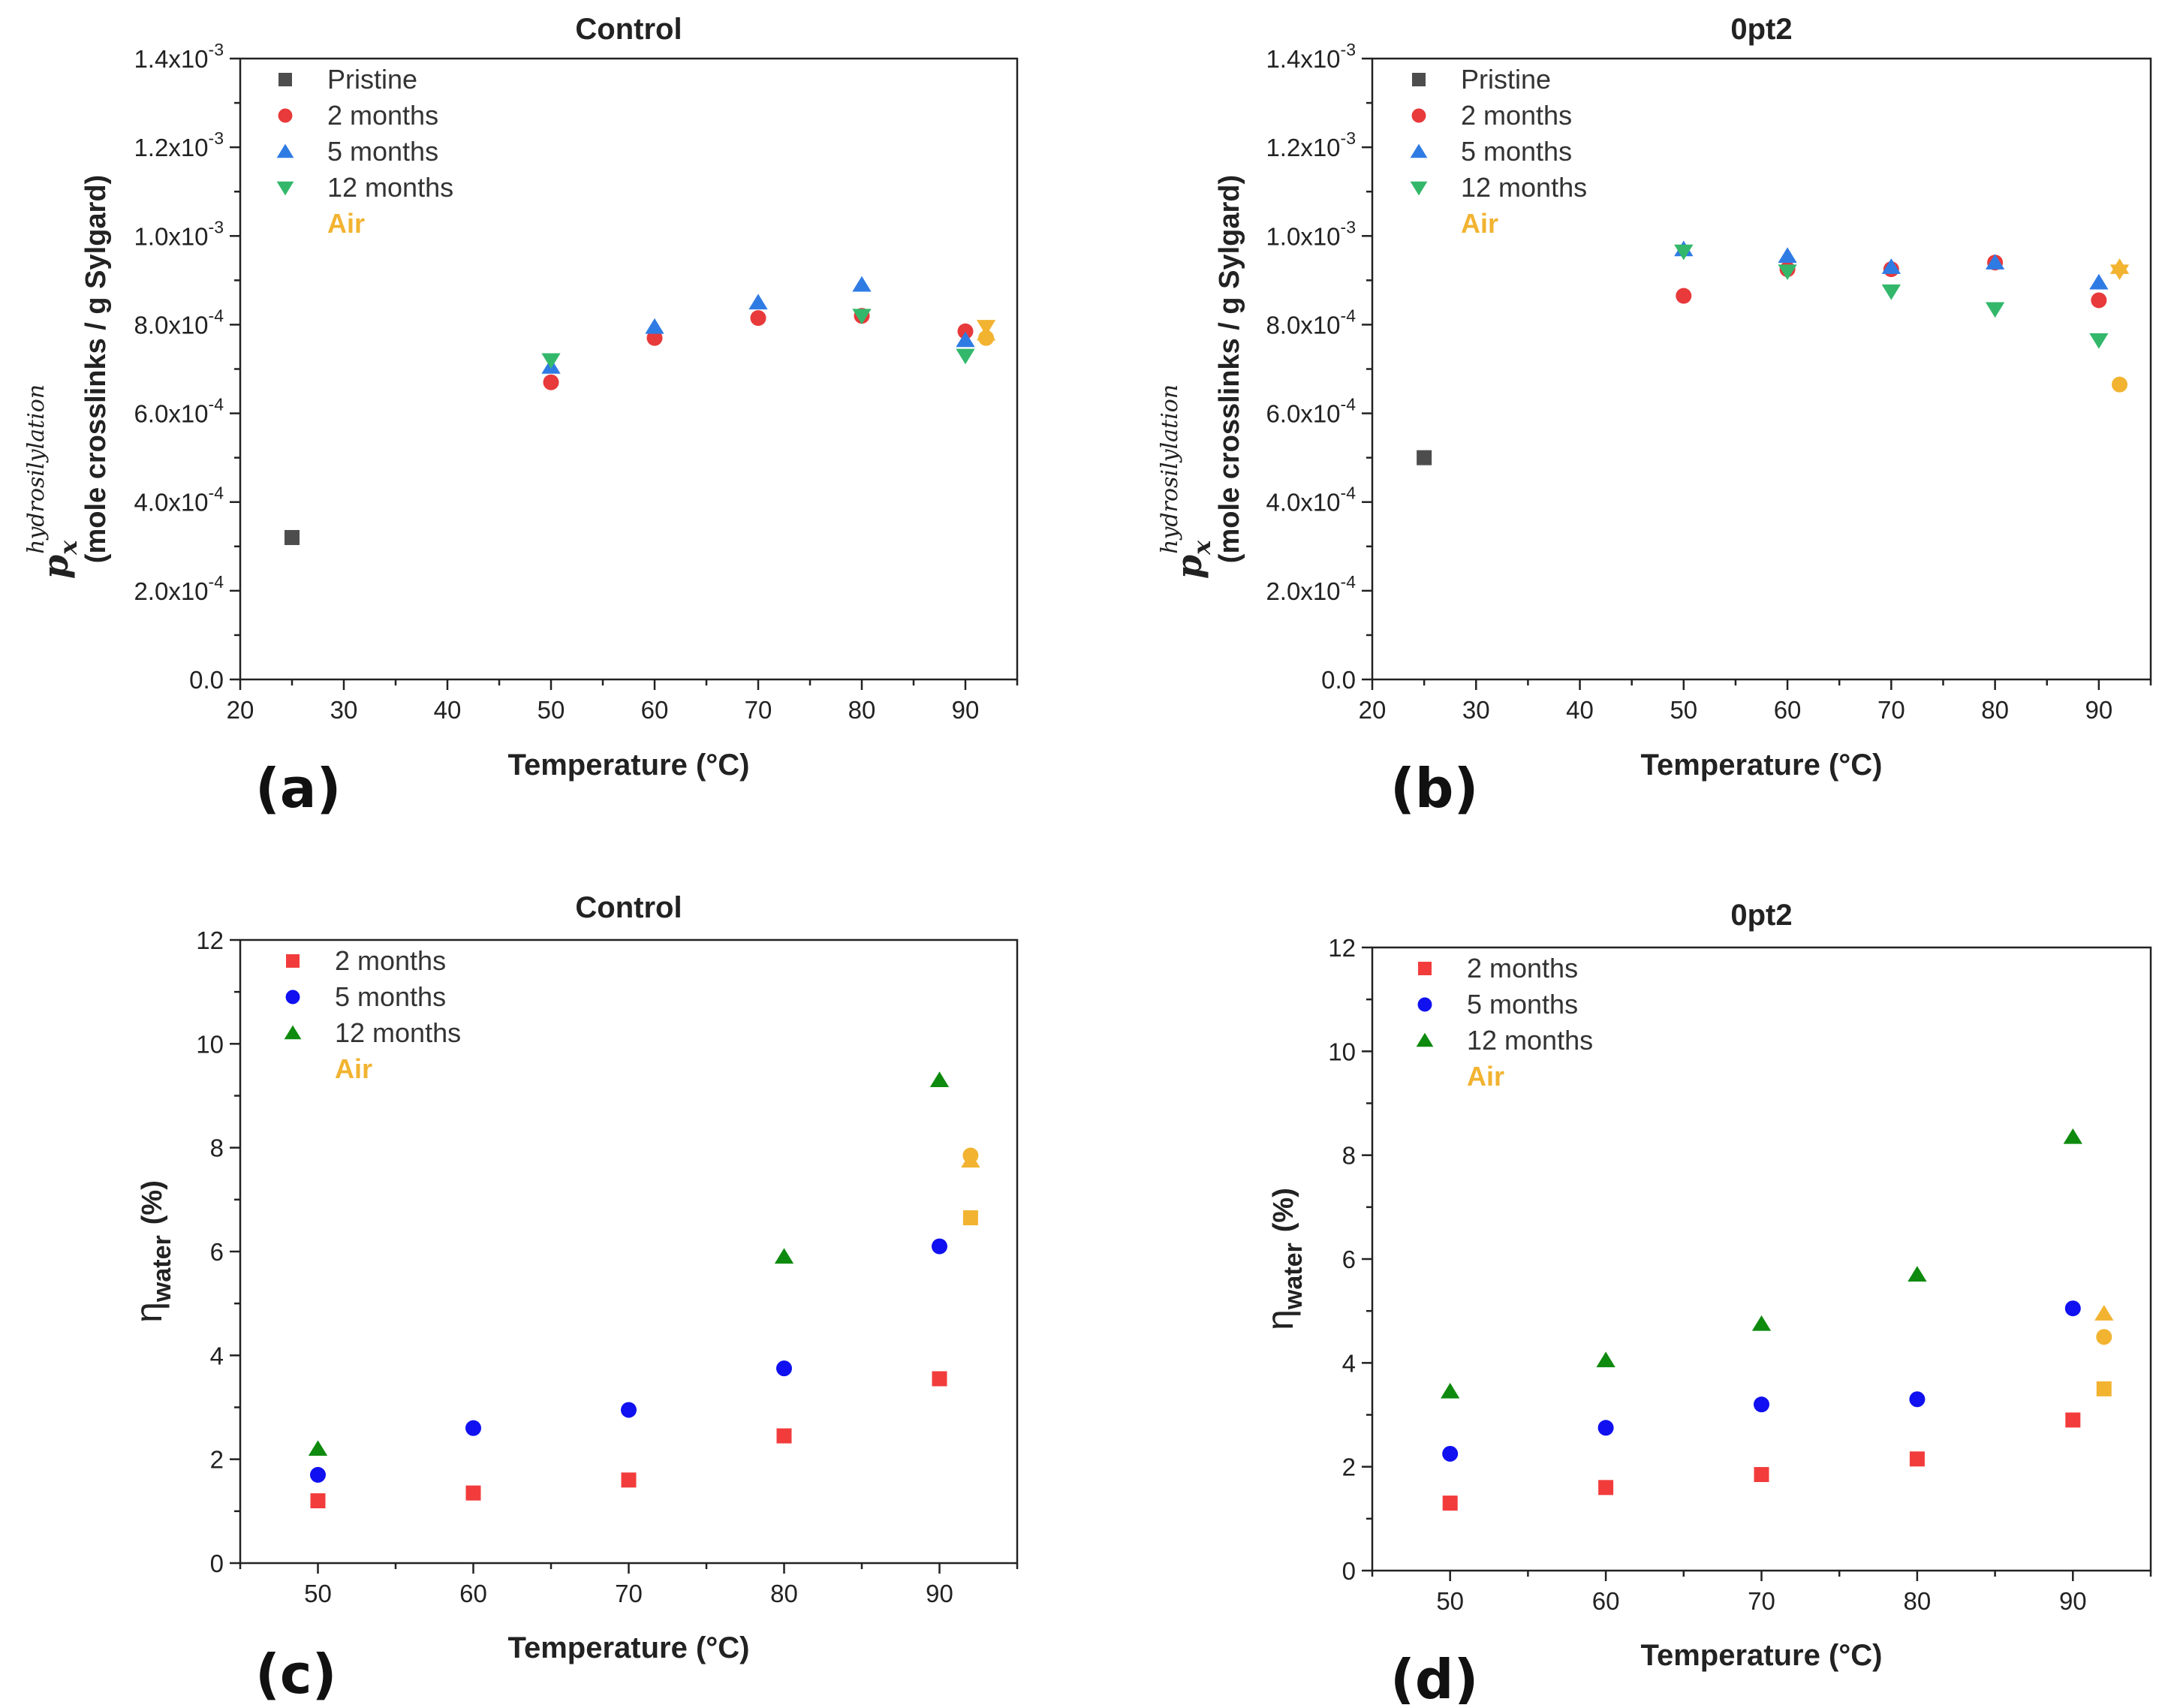 This screenshot has width=2162, height=1708. Describe the element at coordinates (296, 1674) in the screenshot. I see `panel-letter: (c)` at that location.